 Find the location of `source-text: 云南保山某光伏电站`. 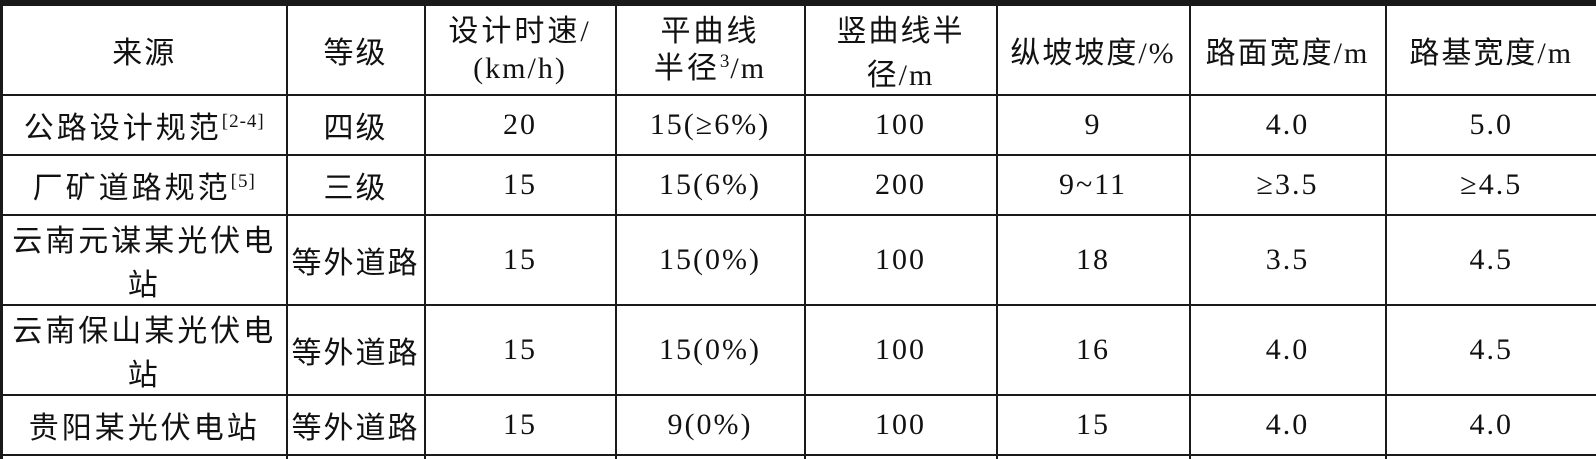

source-text: 云南保山某光伏电站 is located at coordinates (144, 353).